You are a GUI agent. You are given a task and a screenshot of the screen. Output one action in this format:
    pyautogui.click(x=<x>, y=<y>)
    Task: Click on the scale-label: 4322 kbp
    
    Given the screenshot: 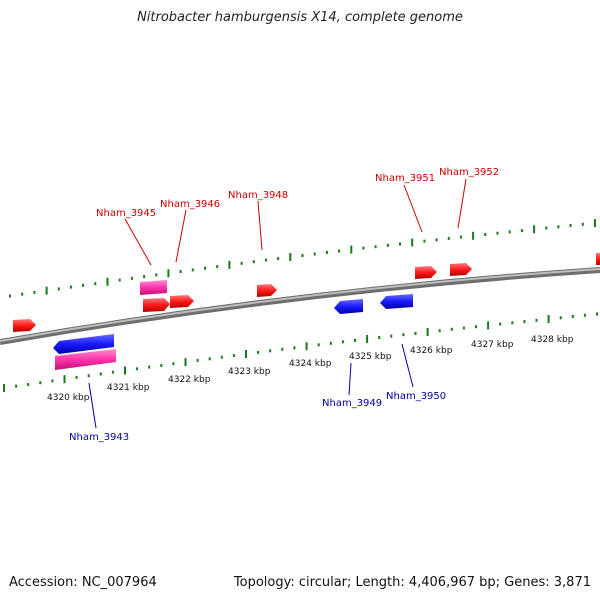 What is the action you would take?
    pyautogui.click(x=189, y=380)
    